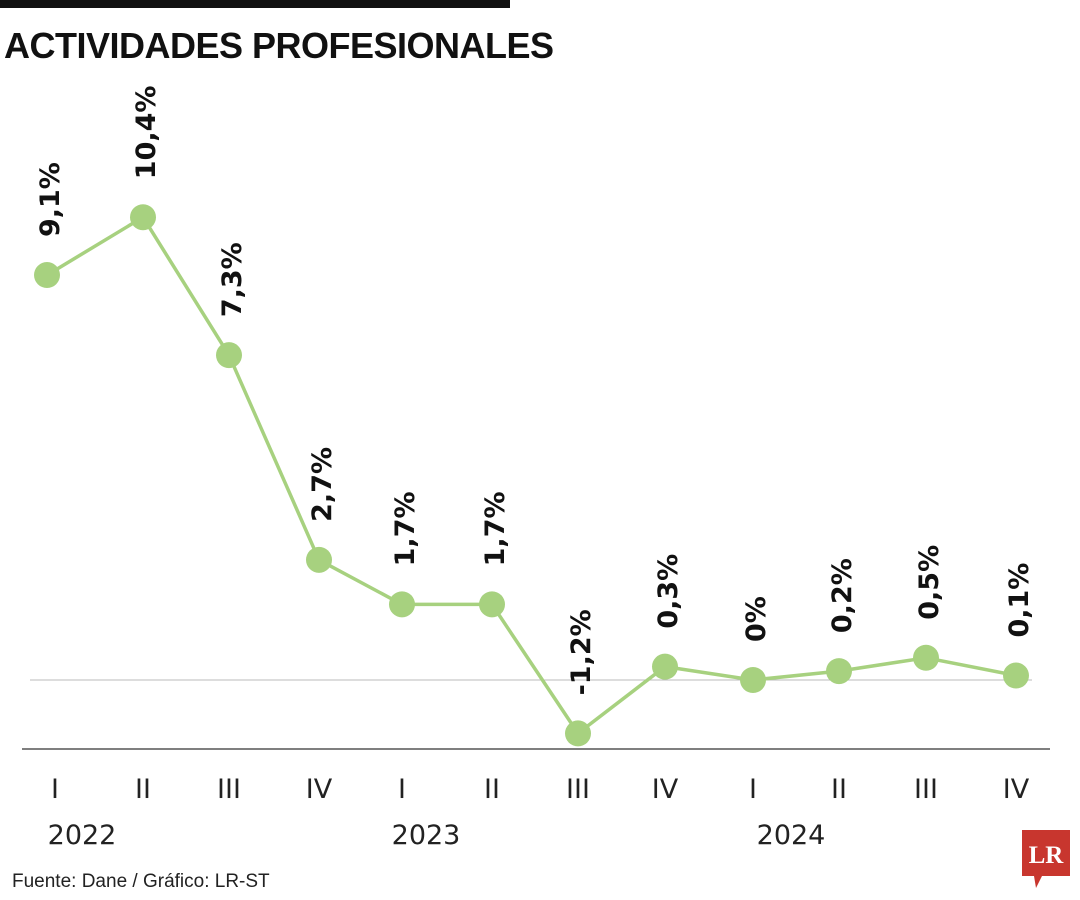 The width and height of the screenshot is (1080, 900). Describe the element at coordinates (146, 133) in the screenshot. I see `data-label: 10,4%` at that location.